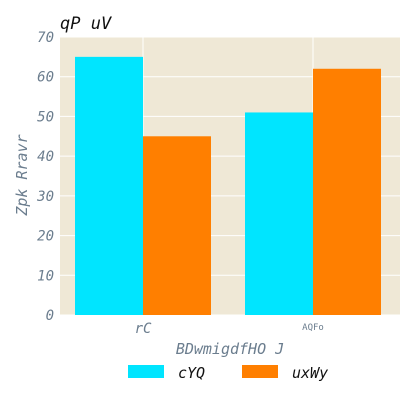  I want to click on y-axis-ticks: 0 10 20 30 40 50 60 70, so click(45, 177).